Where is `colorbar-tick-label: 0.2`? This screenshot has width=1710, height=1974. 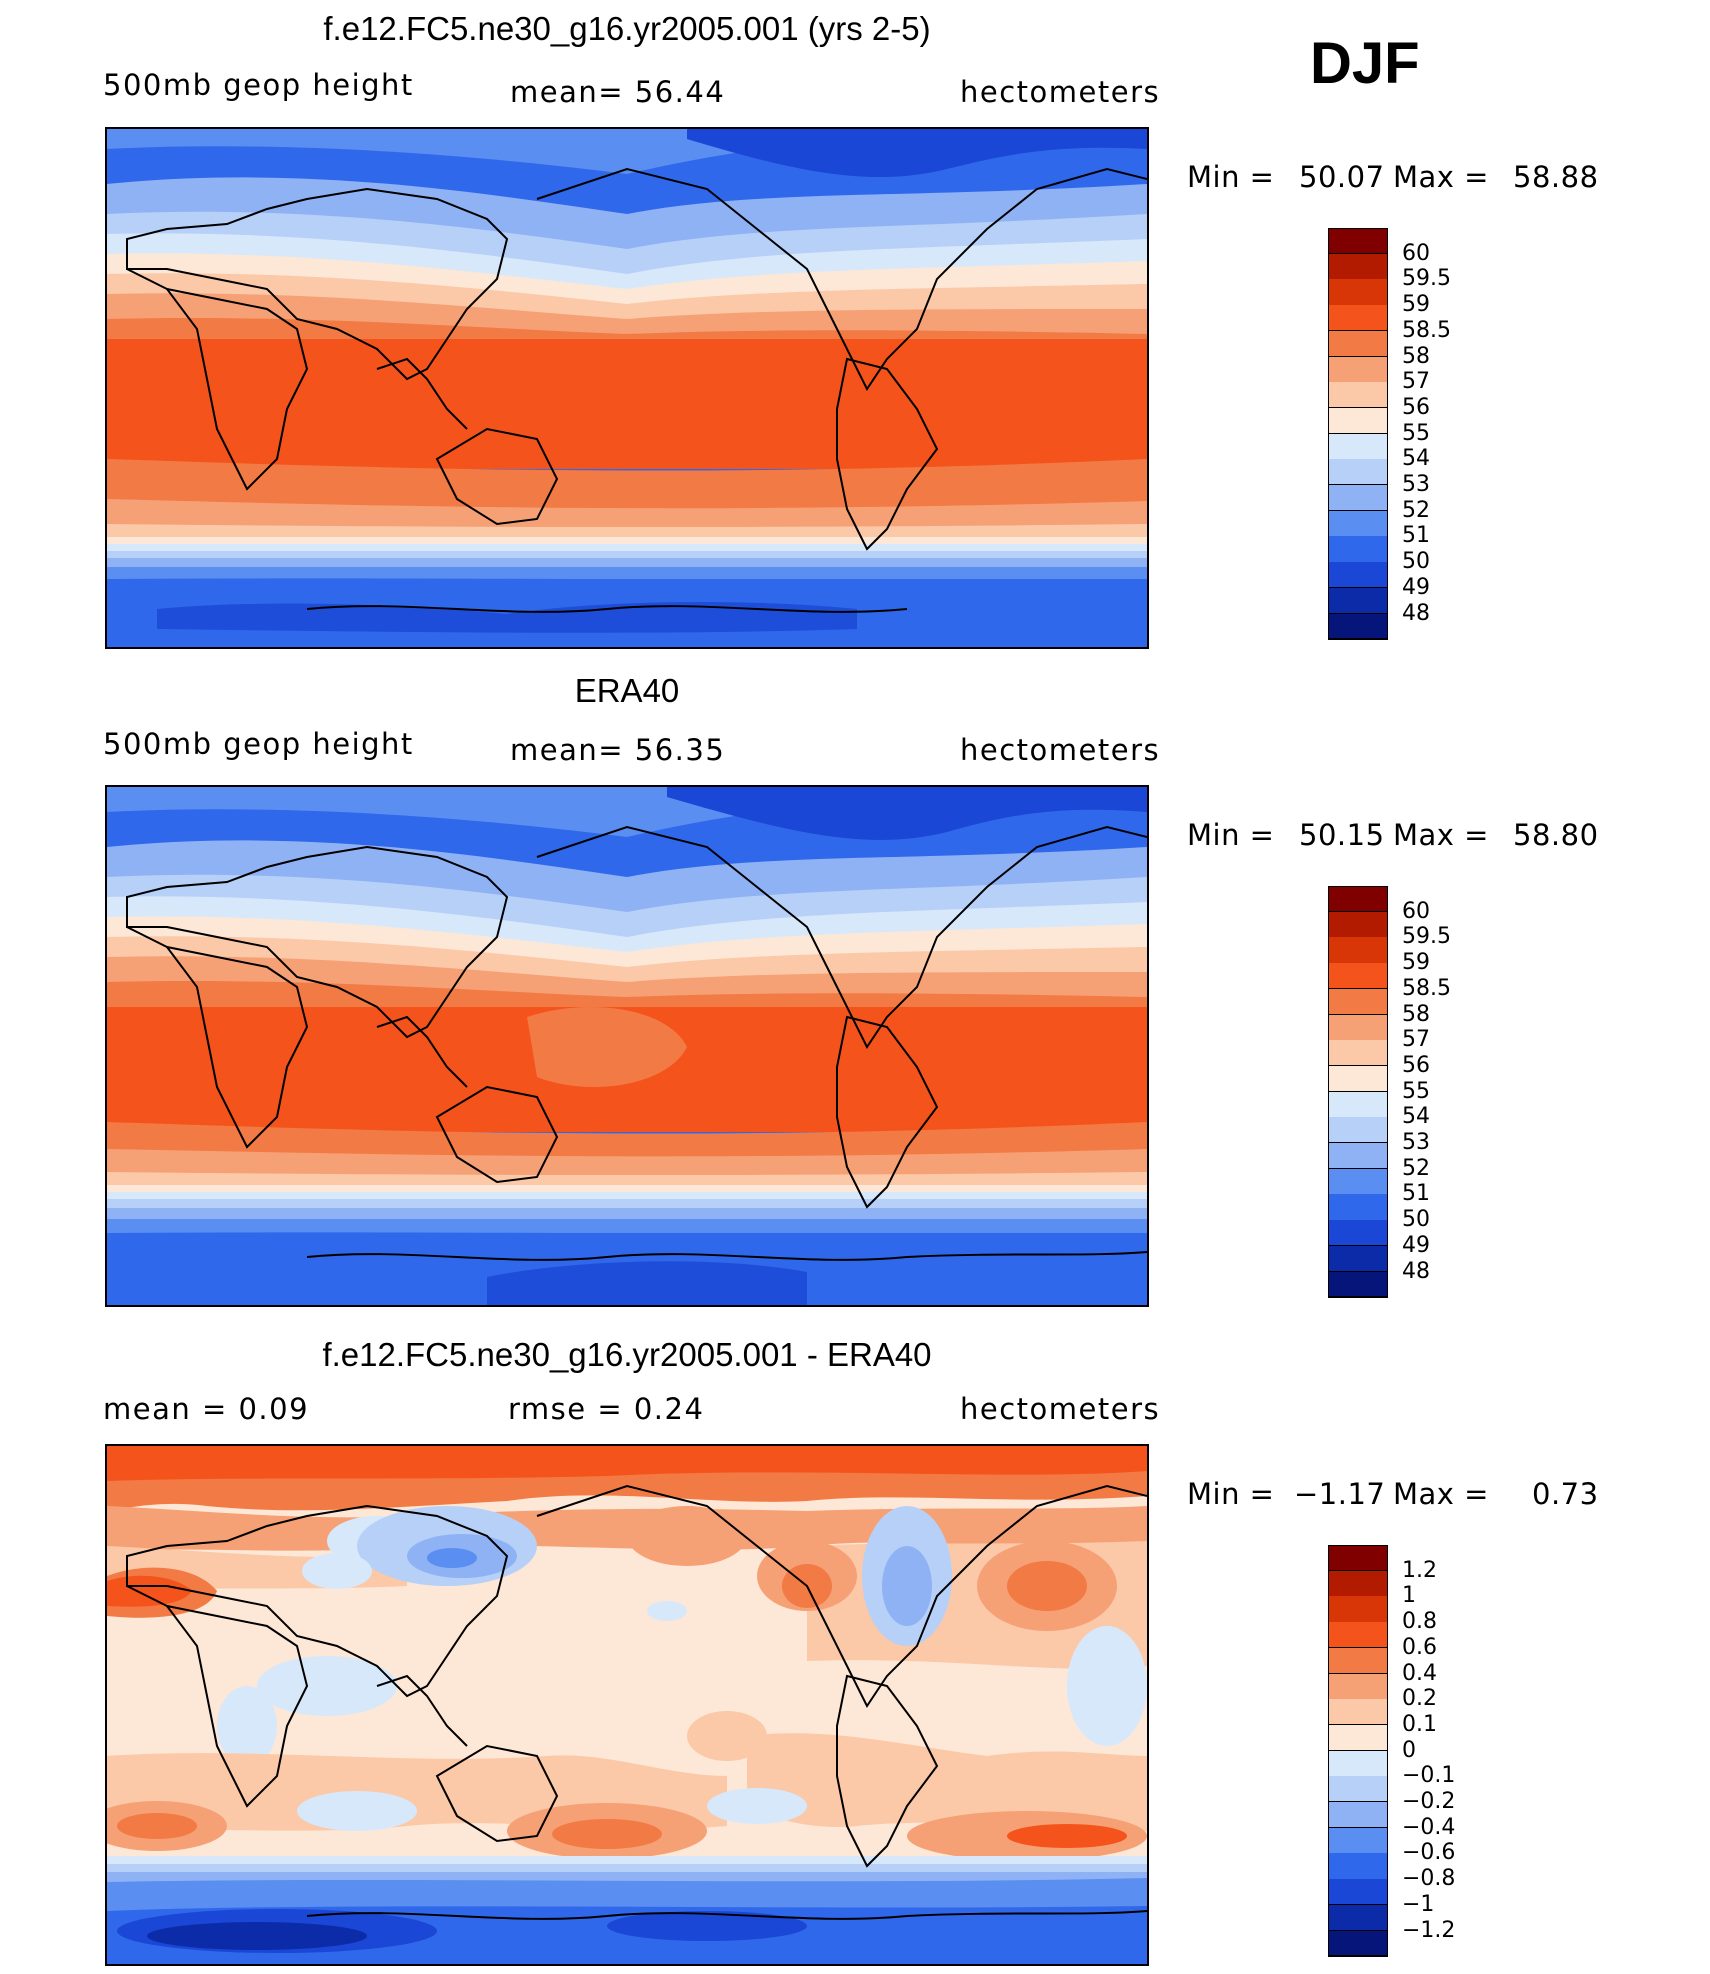
colorbar-tick-label: 0.2 is located at coordinates (1419, 1699).